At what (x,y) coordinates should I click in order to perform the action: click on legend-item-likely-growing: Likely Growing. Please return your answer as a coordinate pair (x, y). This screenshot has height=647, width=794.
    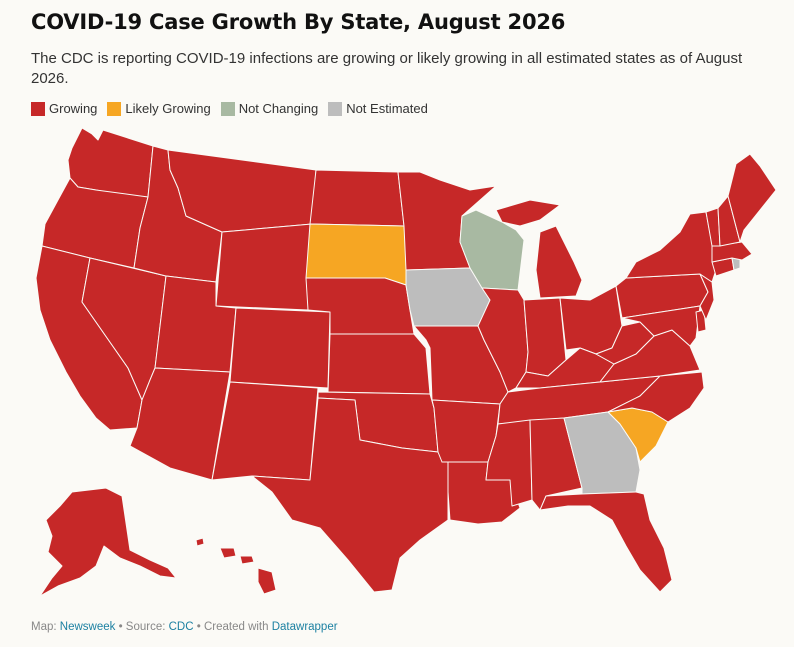
    Looking at the image, I should click on (159, 108).